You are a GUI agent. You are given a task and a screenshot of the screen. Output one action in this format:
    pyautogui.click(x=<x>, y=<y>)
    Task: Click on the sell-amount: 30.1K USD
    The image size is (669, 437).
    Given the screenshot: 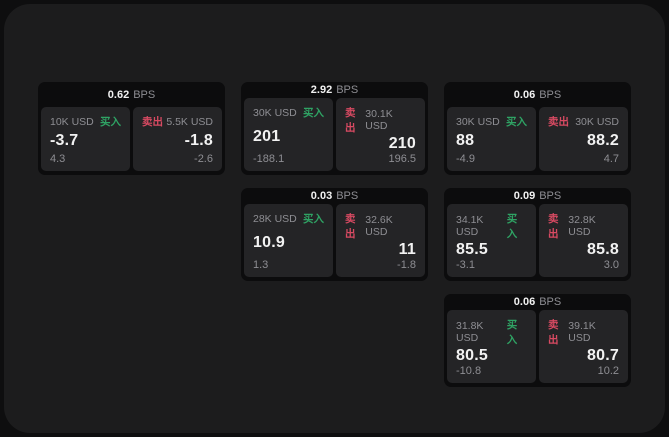 What is the action you would take?
    pyautogui.click(x=379, y=120)
    